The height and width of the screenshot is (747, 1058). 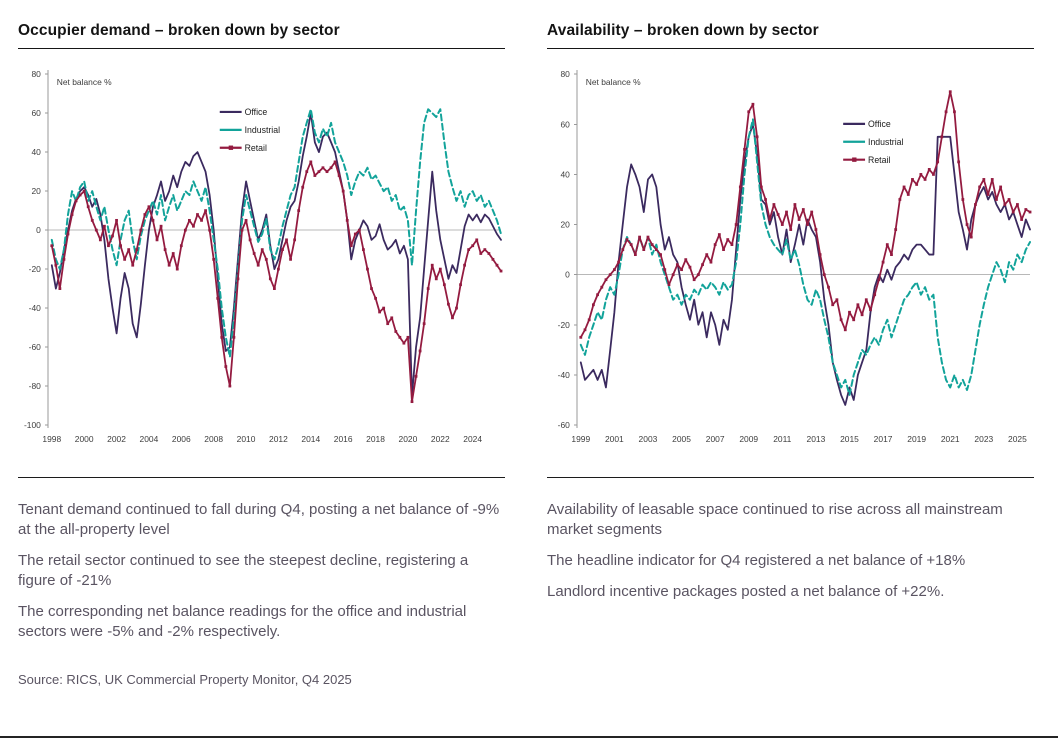 I want to click on y-tick-label: -80, so click(x=35, y=386).